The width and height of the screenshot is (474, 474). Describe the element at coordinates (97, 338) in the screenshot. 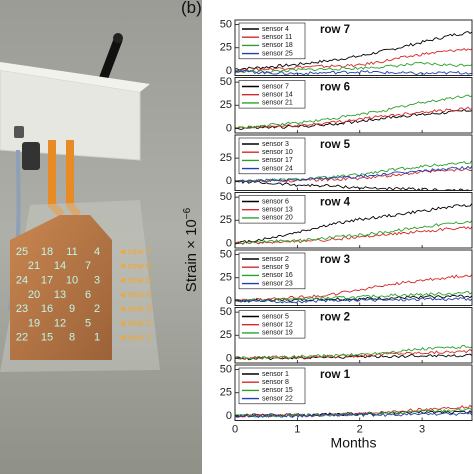

I see `sensor-number: 1` at that location.